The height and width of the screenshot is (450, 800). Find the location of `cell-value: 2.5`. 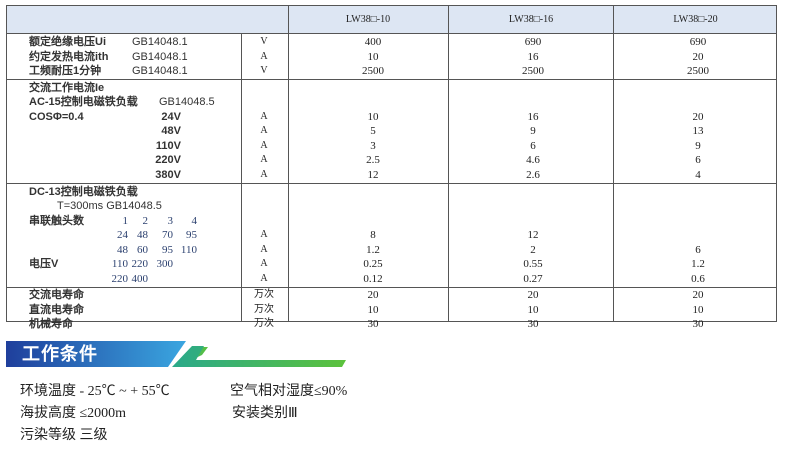

cell-value: 2.5 is located at coordinates (373, 160).